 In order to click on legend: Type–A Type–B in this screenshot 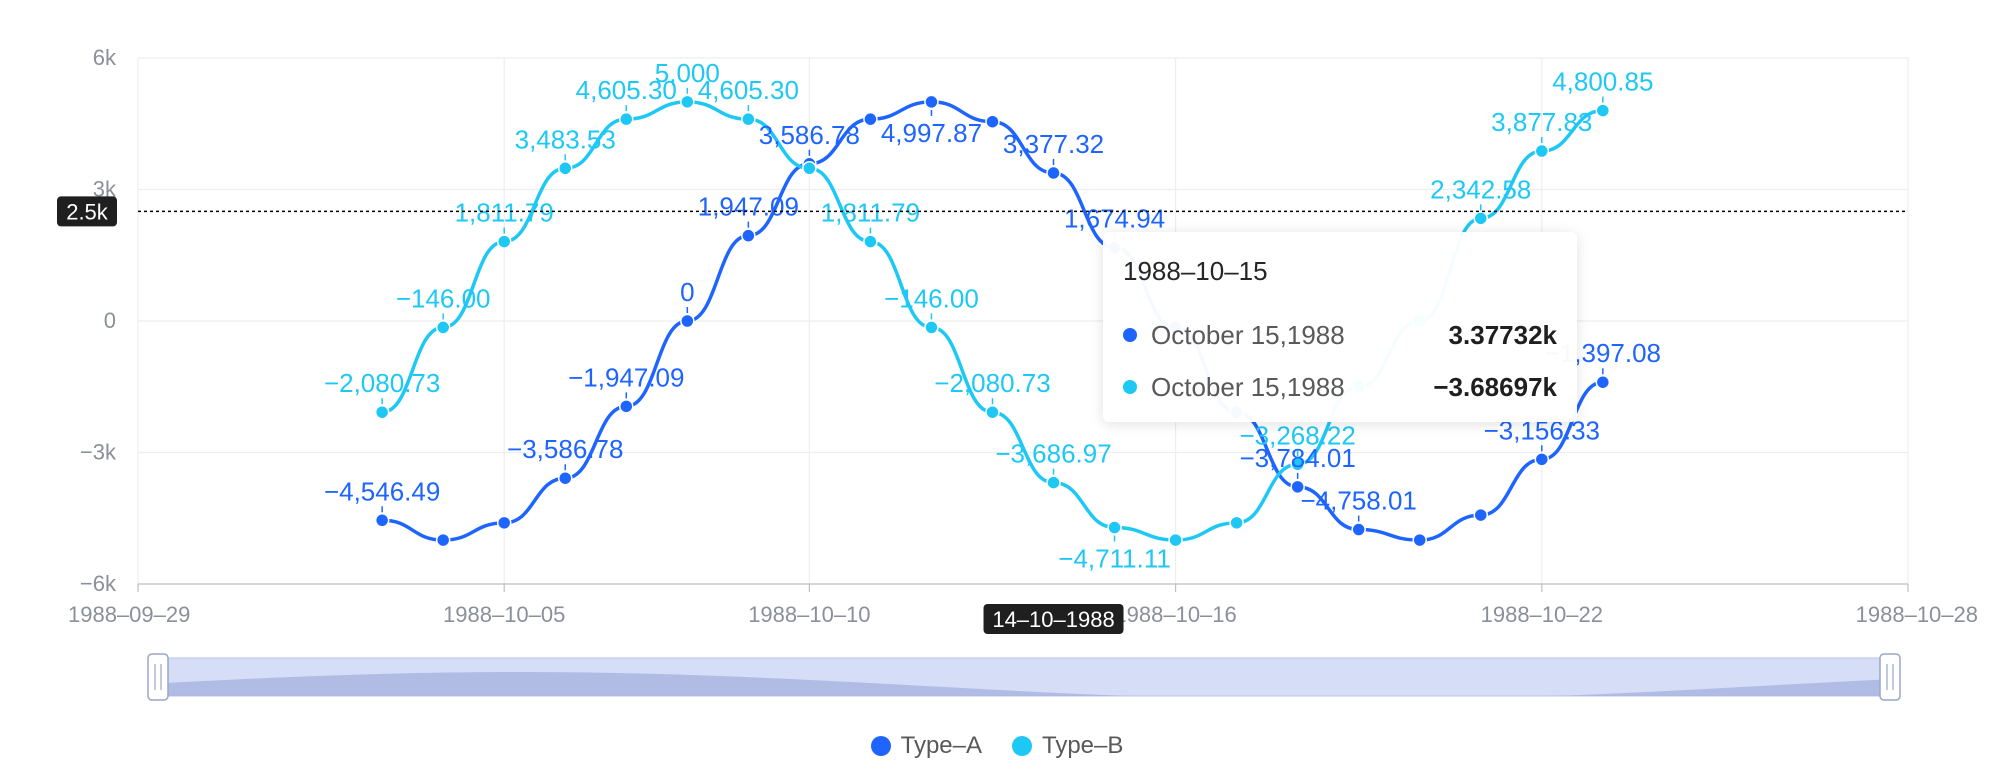, I will do `click(997, 746)`.